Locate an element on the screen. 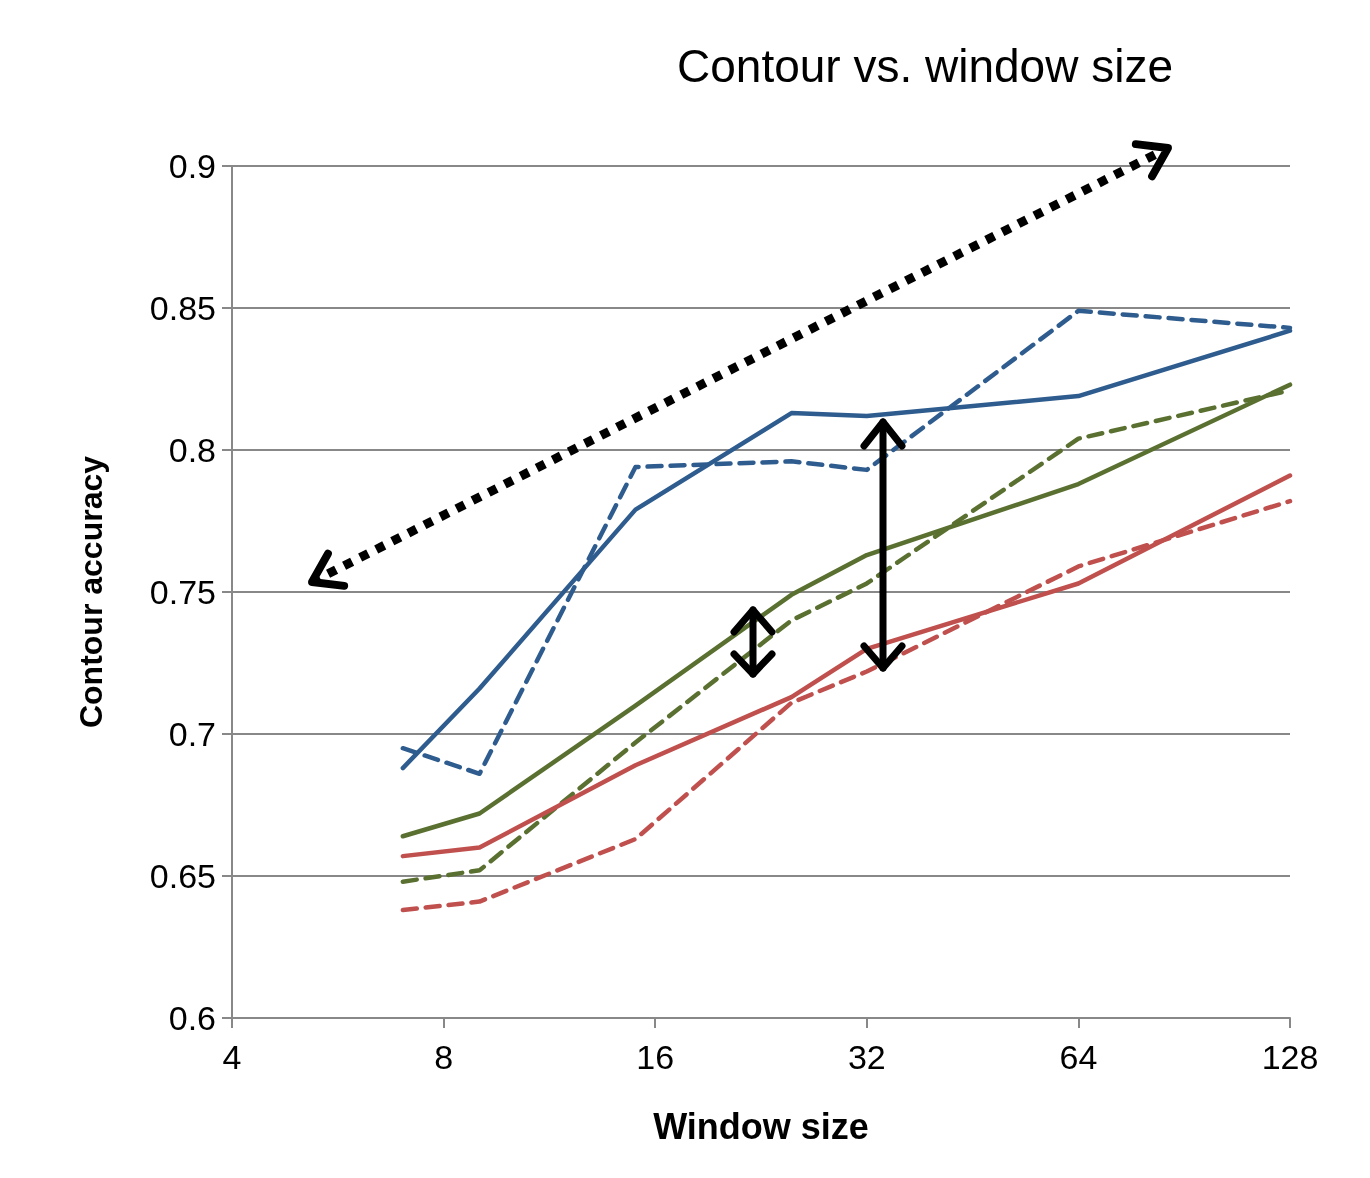 The width and height of the screenshot is (1370, 1178). y-tick-label: 0.7 is located at coordinates (192, 734).